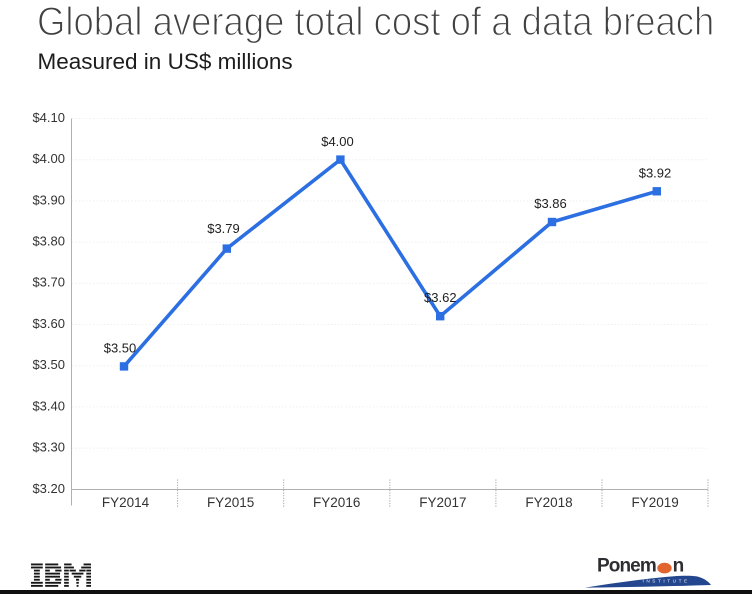 Image resolution: width=752 pixels, height=596 pixels. Describe the element at coordinates (48, 488) in the screenshot. I see `svg-text: $3.20` at that location.